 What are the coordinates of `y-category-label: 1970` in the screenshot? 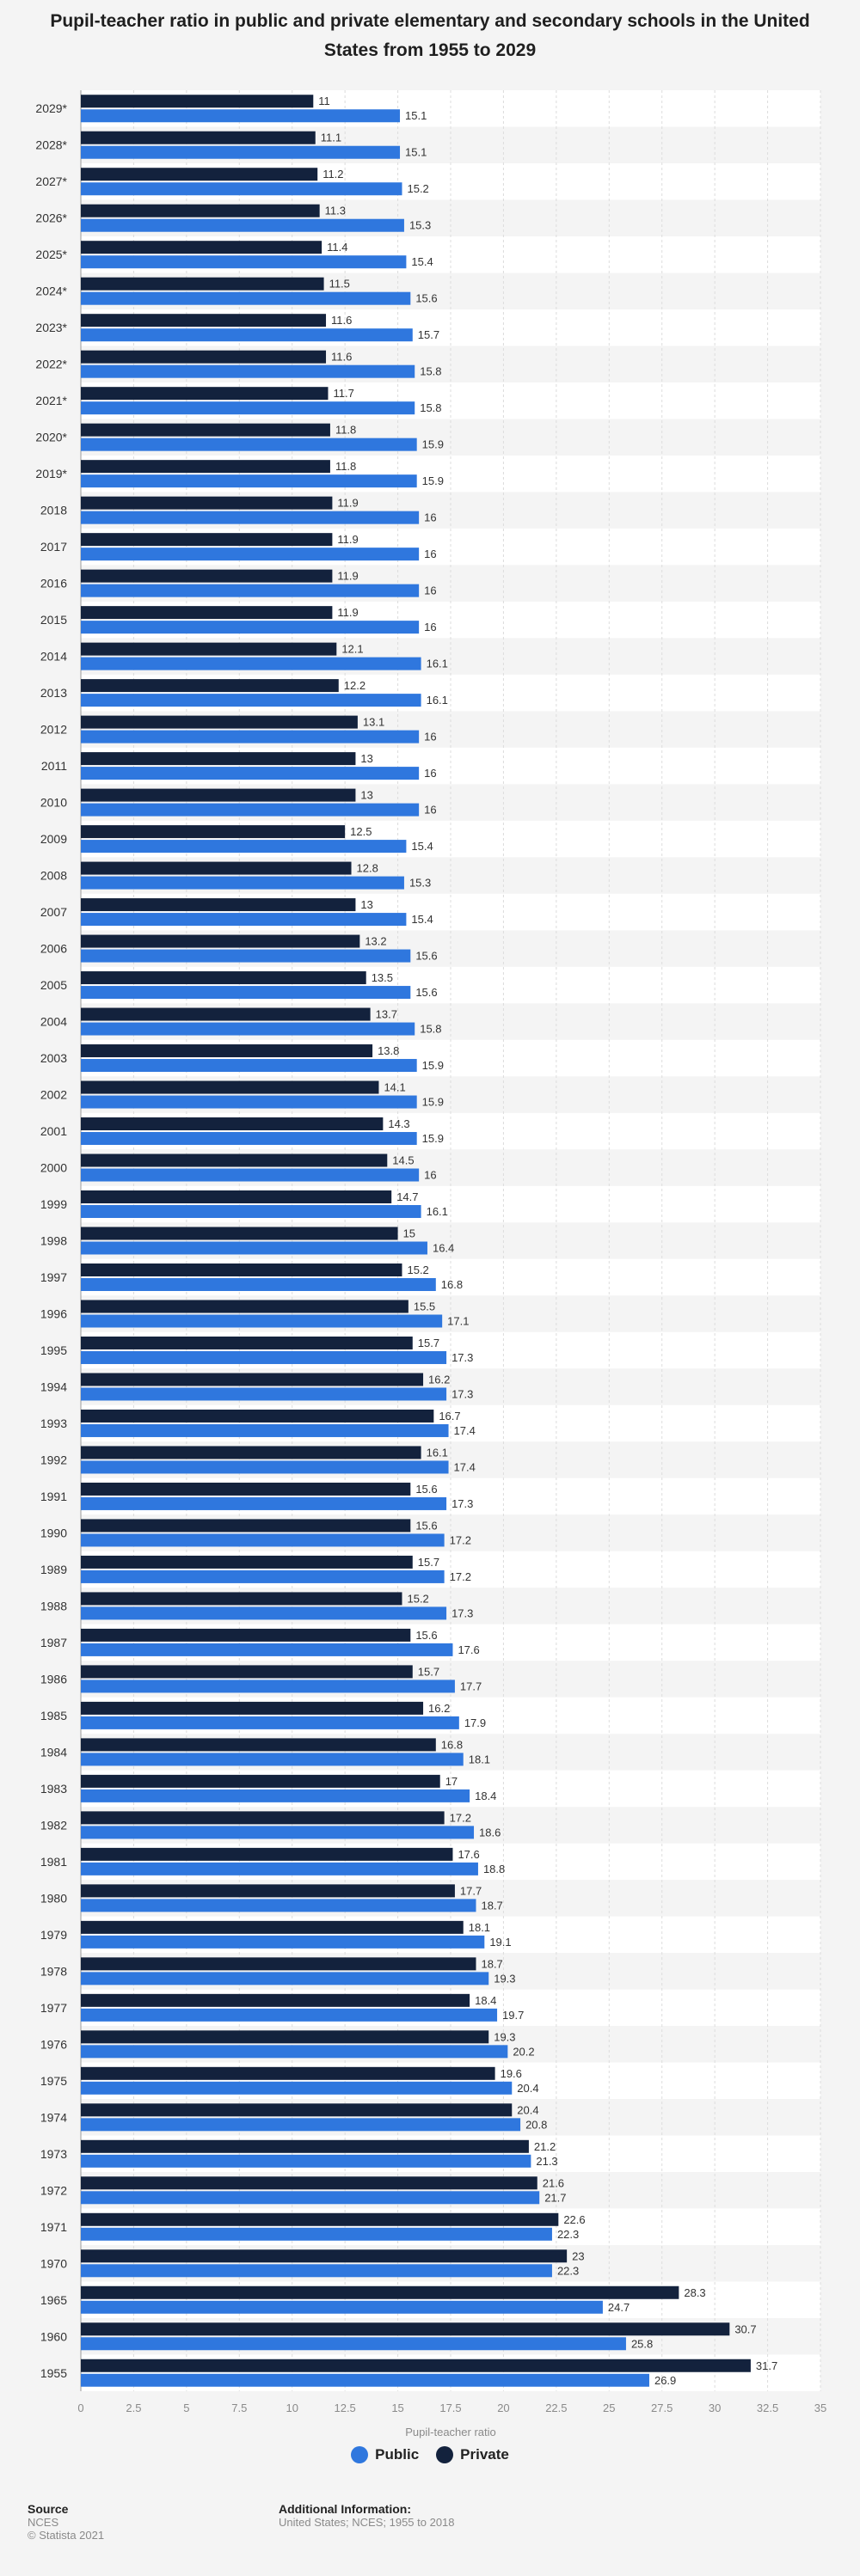 It's located at (53, 2263).